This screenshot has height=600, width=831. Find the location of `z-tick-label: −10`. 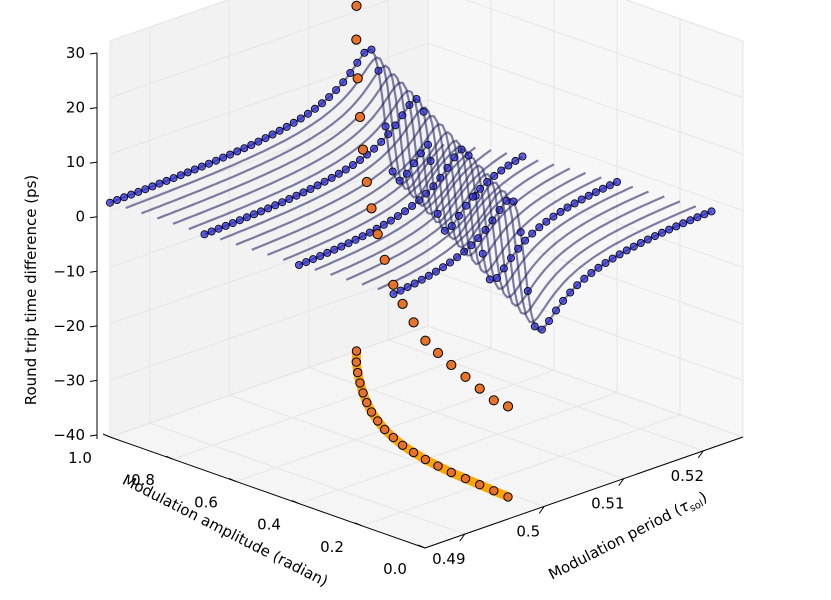

z-tick-label: −10 is located at coordinates (69, 271).